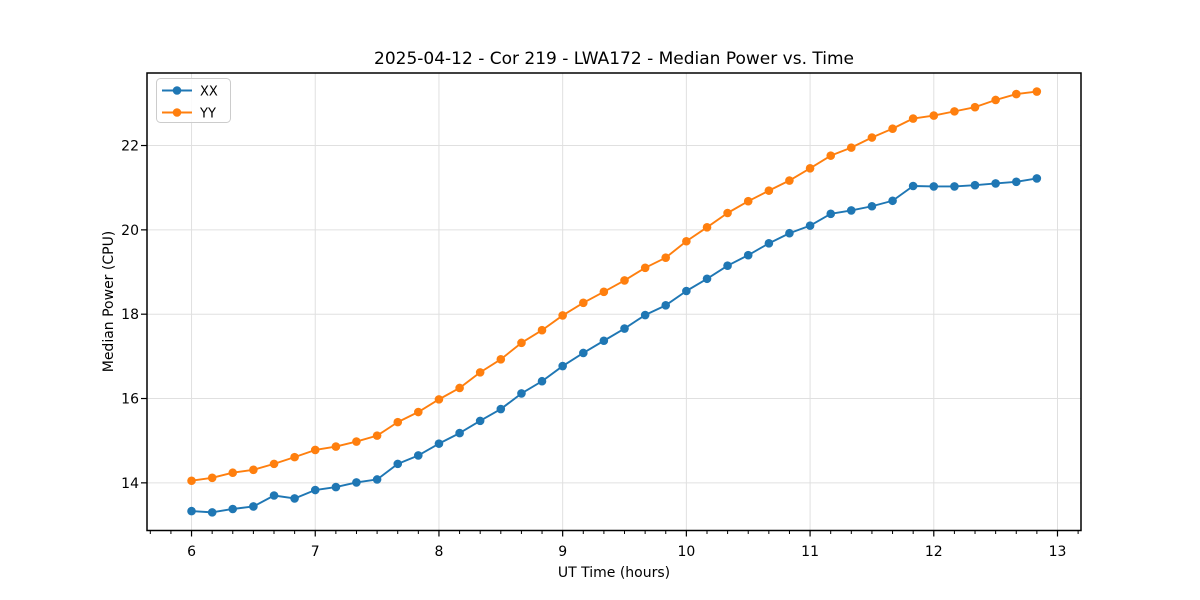 The width and height of the screenshot is (1200, 600). Describe the element at coordinates (189, 114) in the screenshot. I see `legend-entry-yy: YY` at that location.